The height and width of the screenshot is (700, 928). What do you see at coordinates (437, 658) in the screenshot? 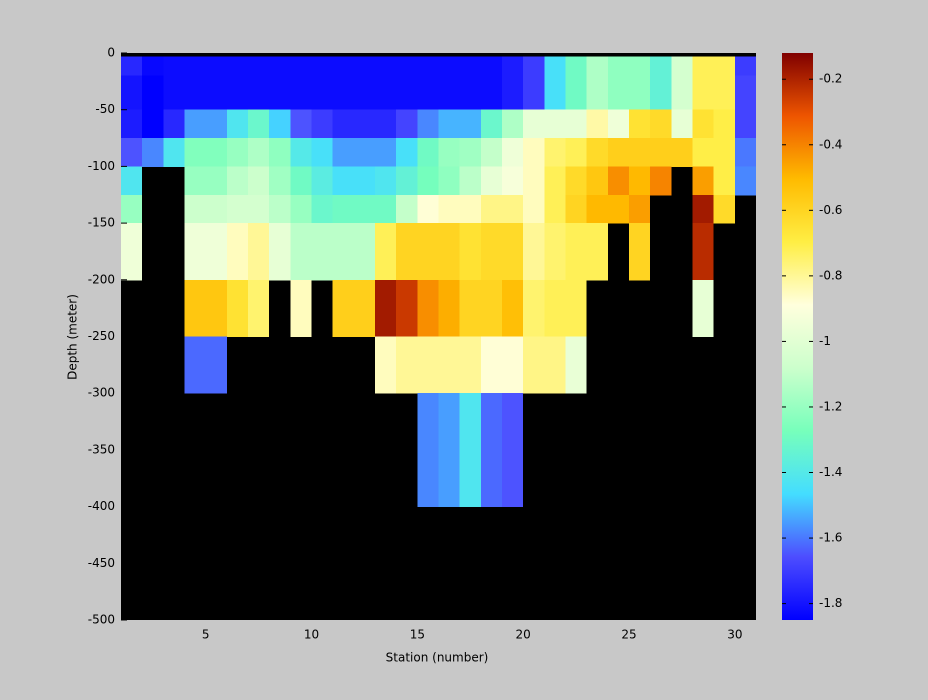
I see `x-axis-label: Station (number)` at bounding box center [437, 658].